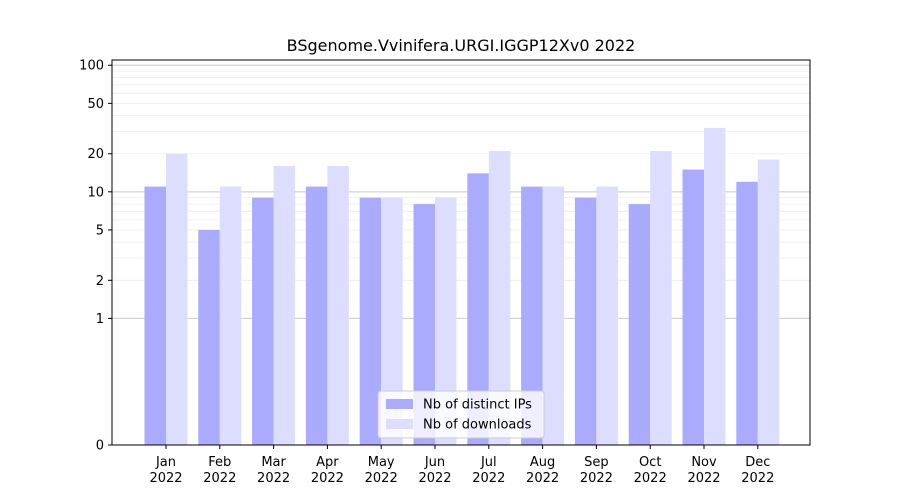 Image resolution: width=900 pixels, height=500 pixels. Describe the element at coordinates (477, 405) in the screenshot. I see `legend-label: Nb of distinct IPs` at that location.